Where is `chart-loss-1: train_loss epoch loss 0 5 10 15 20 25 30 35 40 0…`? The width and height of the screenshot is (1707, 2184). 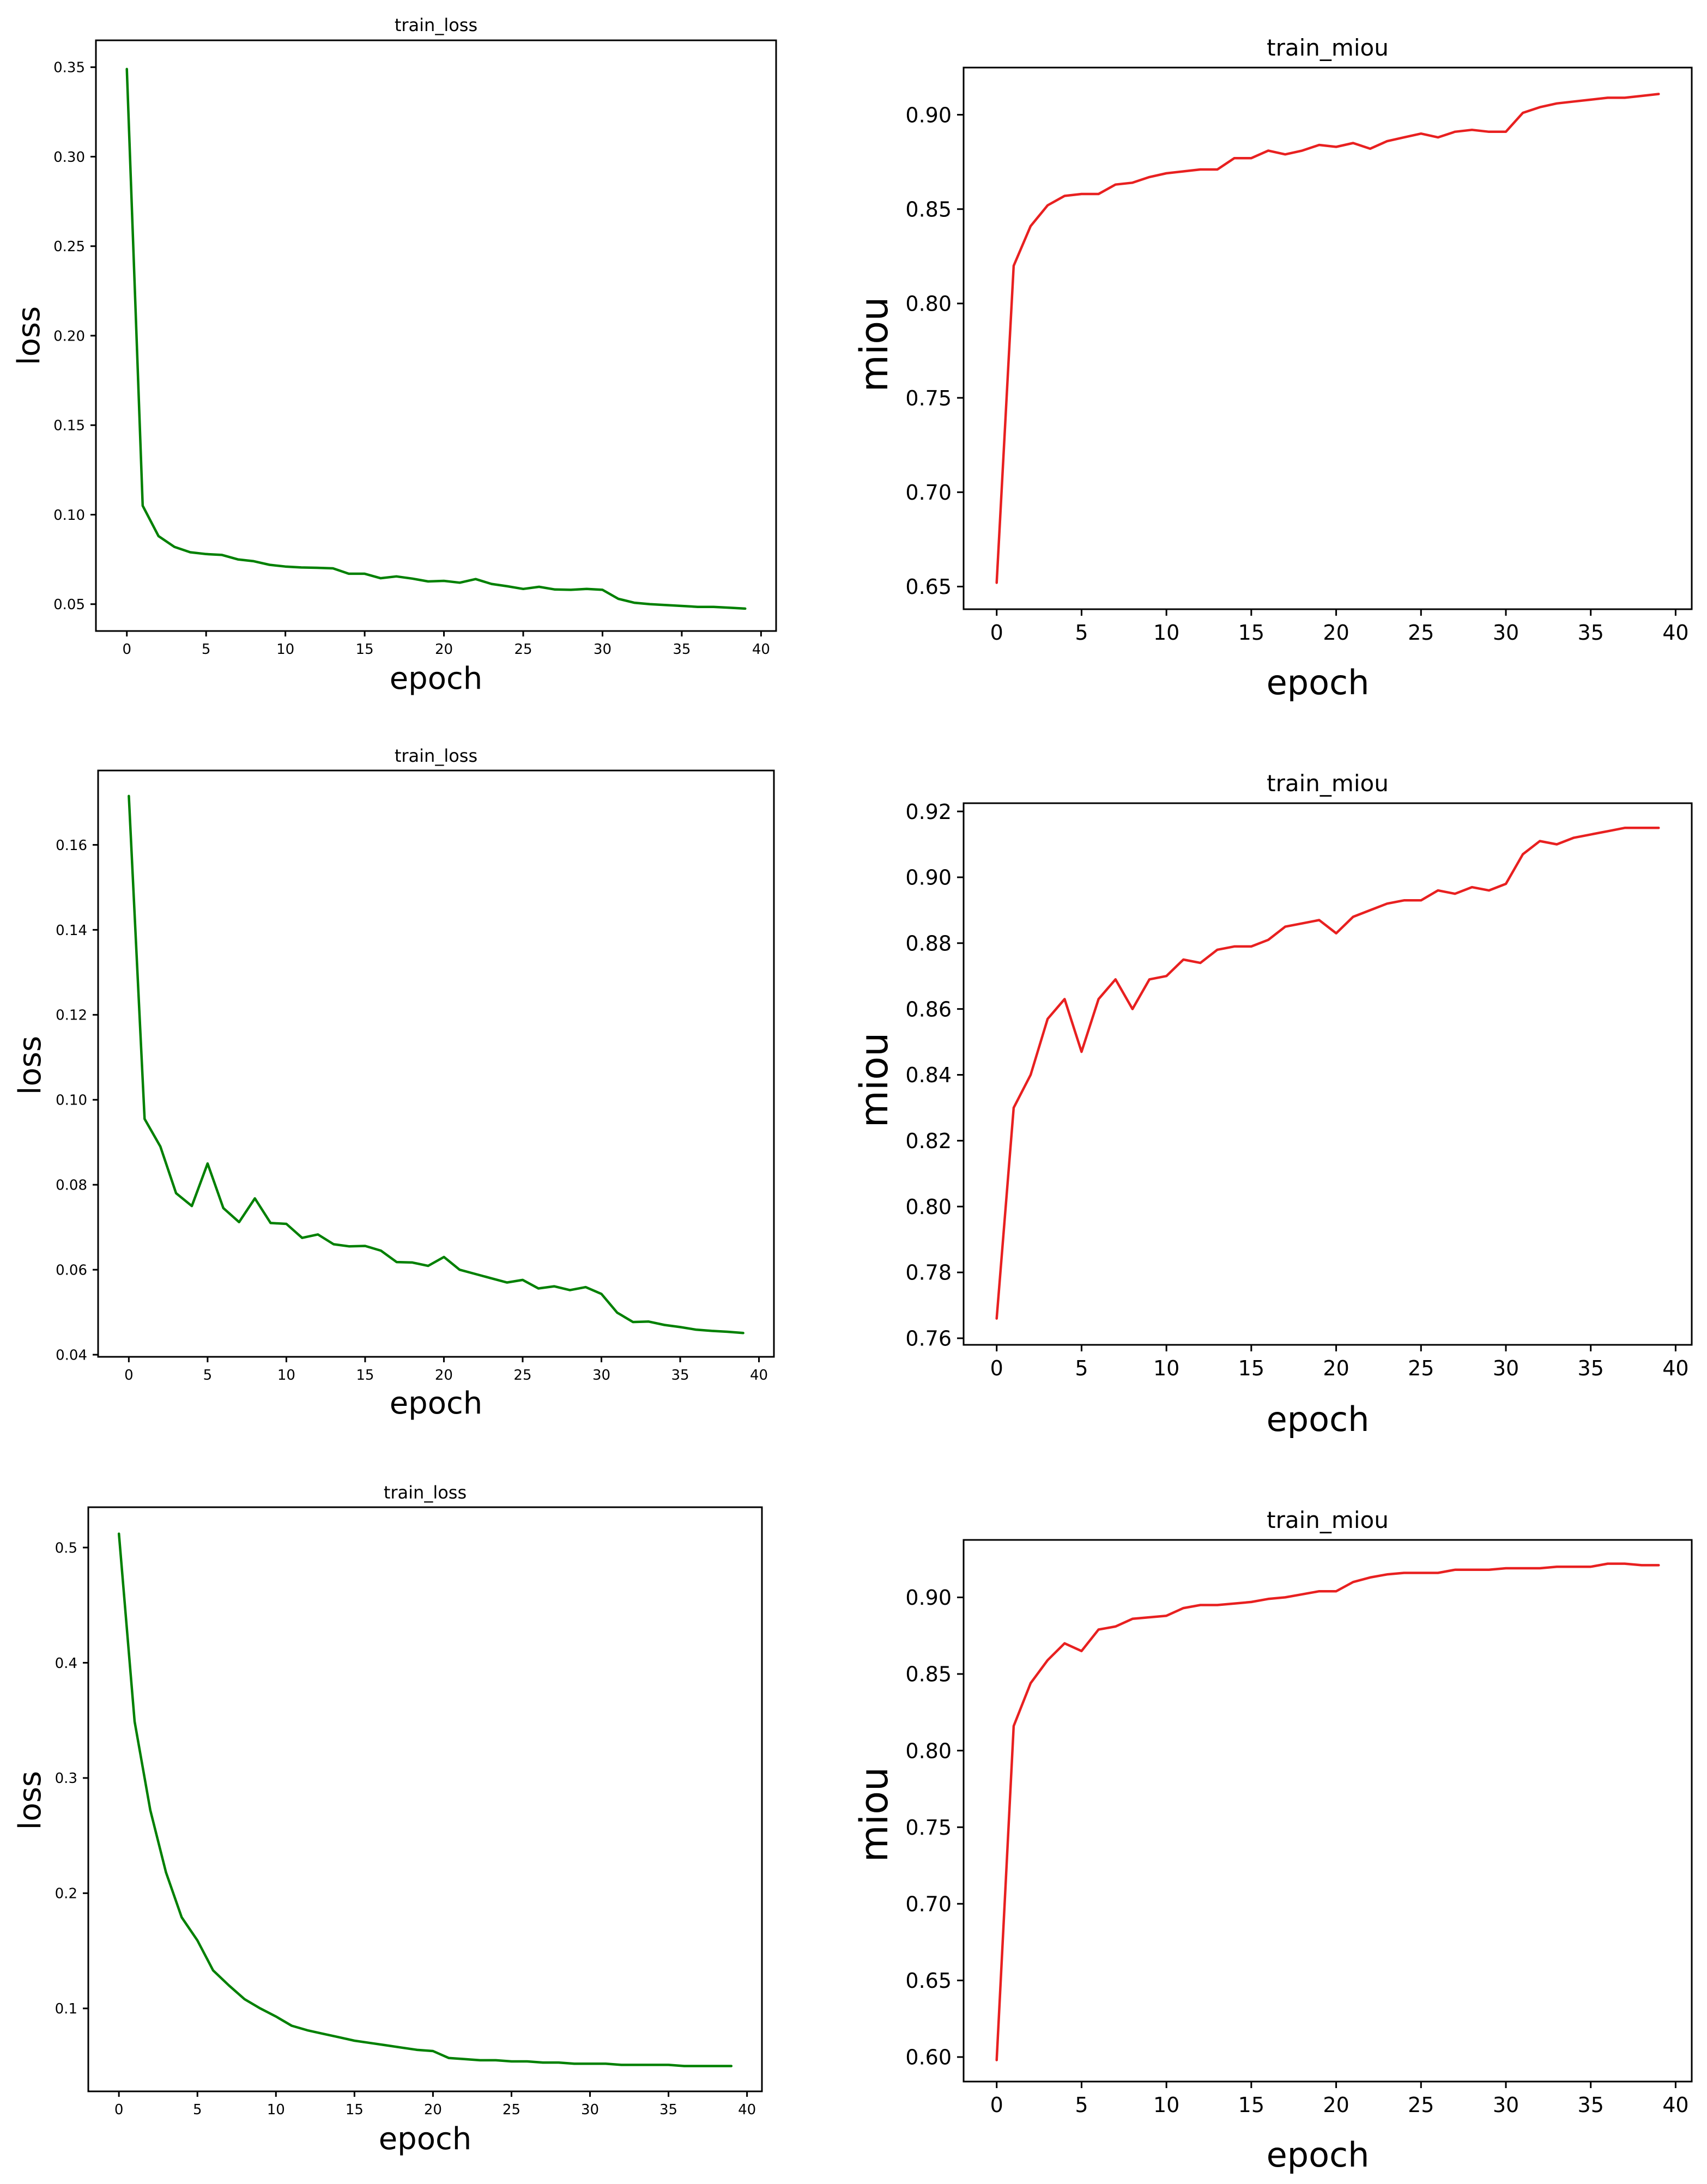 chart-loss-1: train_loss epoch loss 0 5 10 15 20 25 30 35 40 0… is located at coordinates (394, 355).